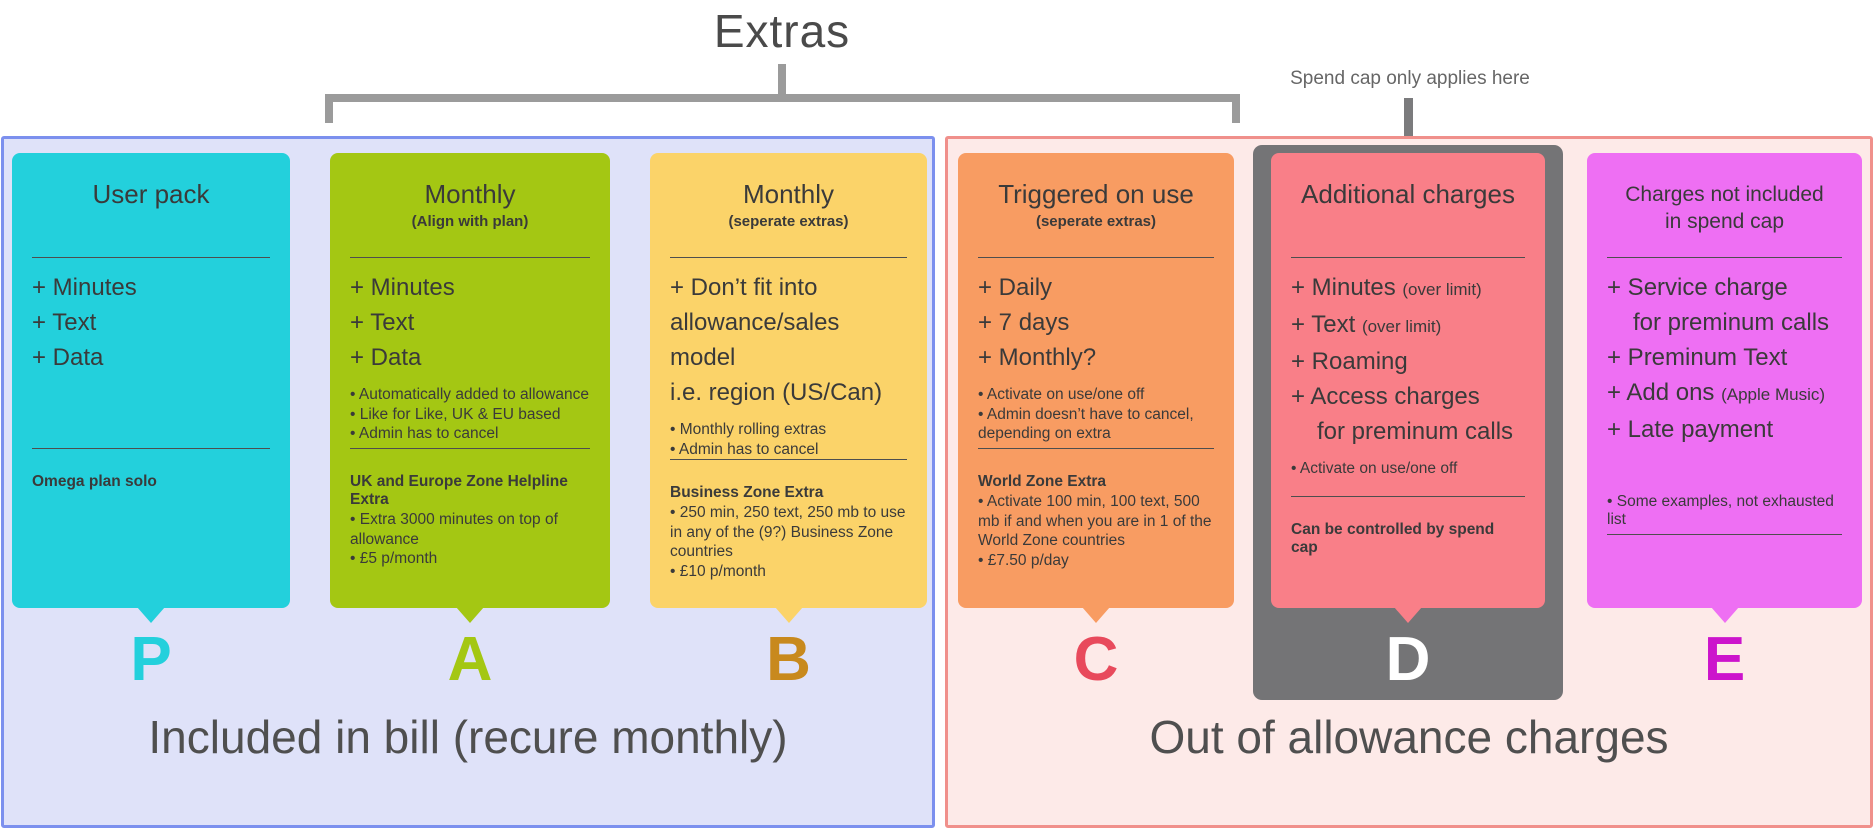 The image size is (1874, 830). What do you see at coordinates (1349, 361) in the screenshot?
I see `list-item: + Roaming` at bounding box center [1349, 361].